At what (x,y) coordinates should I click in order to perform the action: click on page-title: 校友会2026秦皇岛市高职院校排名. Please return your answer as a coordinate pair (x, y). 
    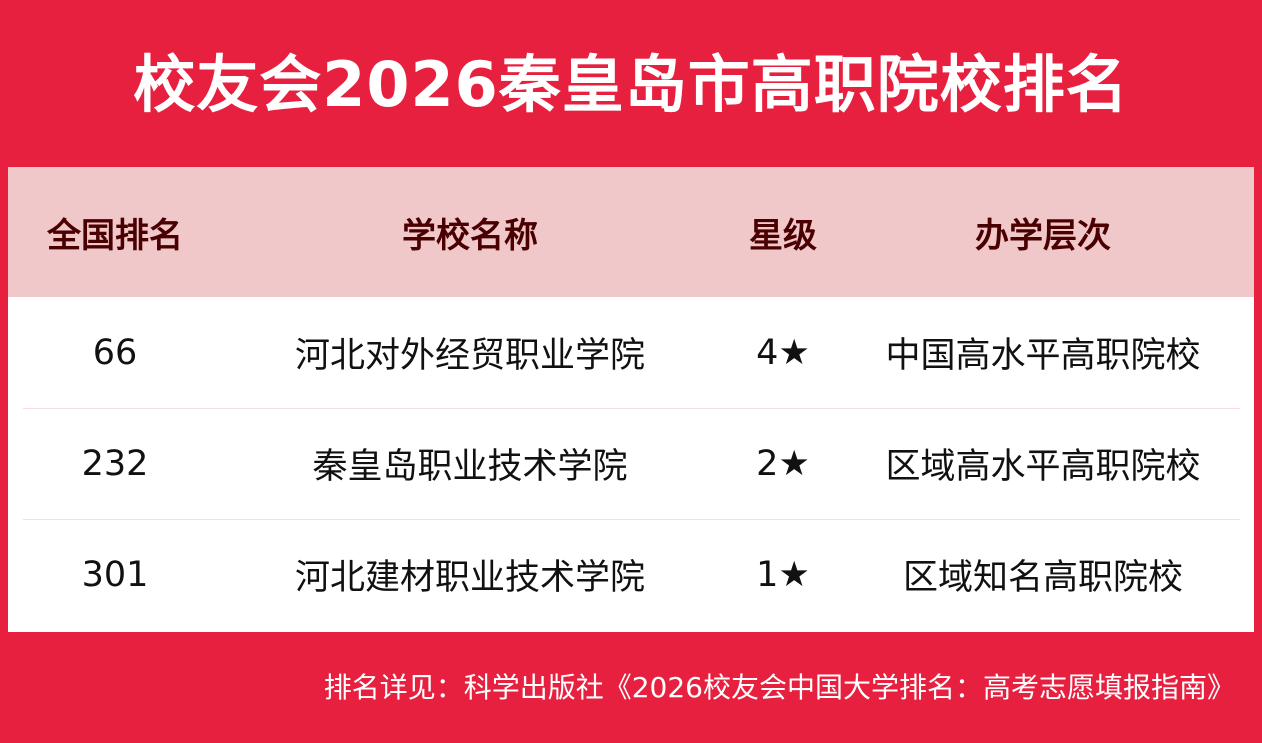
    Looking at the image, I should click on (631, 84).